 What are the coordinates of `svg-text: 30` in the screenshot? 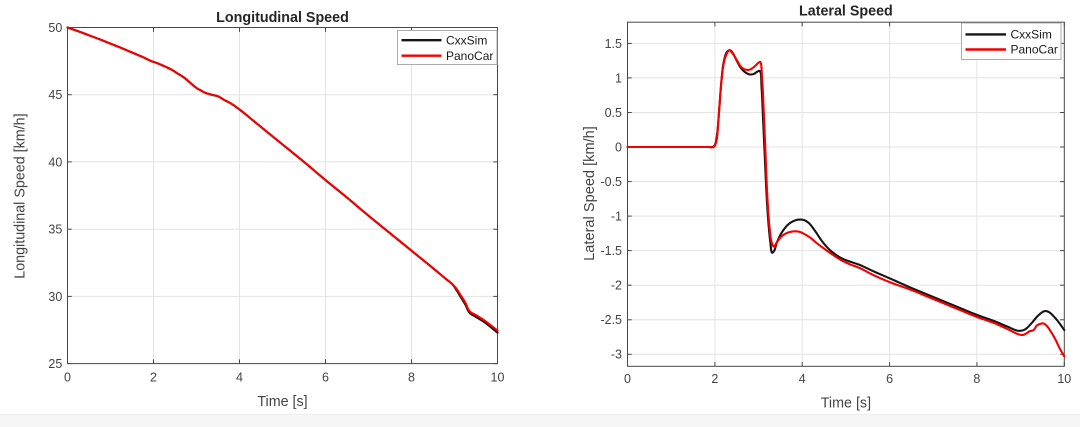 It's located at (55, 297).